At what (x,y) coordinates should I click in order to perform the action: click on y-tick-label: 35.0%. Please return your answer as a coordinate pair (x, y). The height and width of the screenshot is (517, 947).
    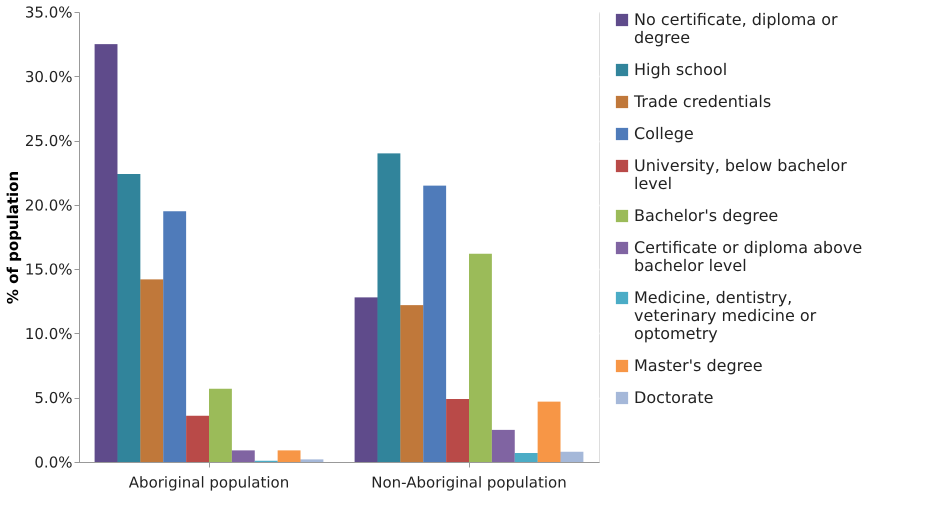
    Looking at the image, I should click on (48, 13).